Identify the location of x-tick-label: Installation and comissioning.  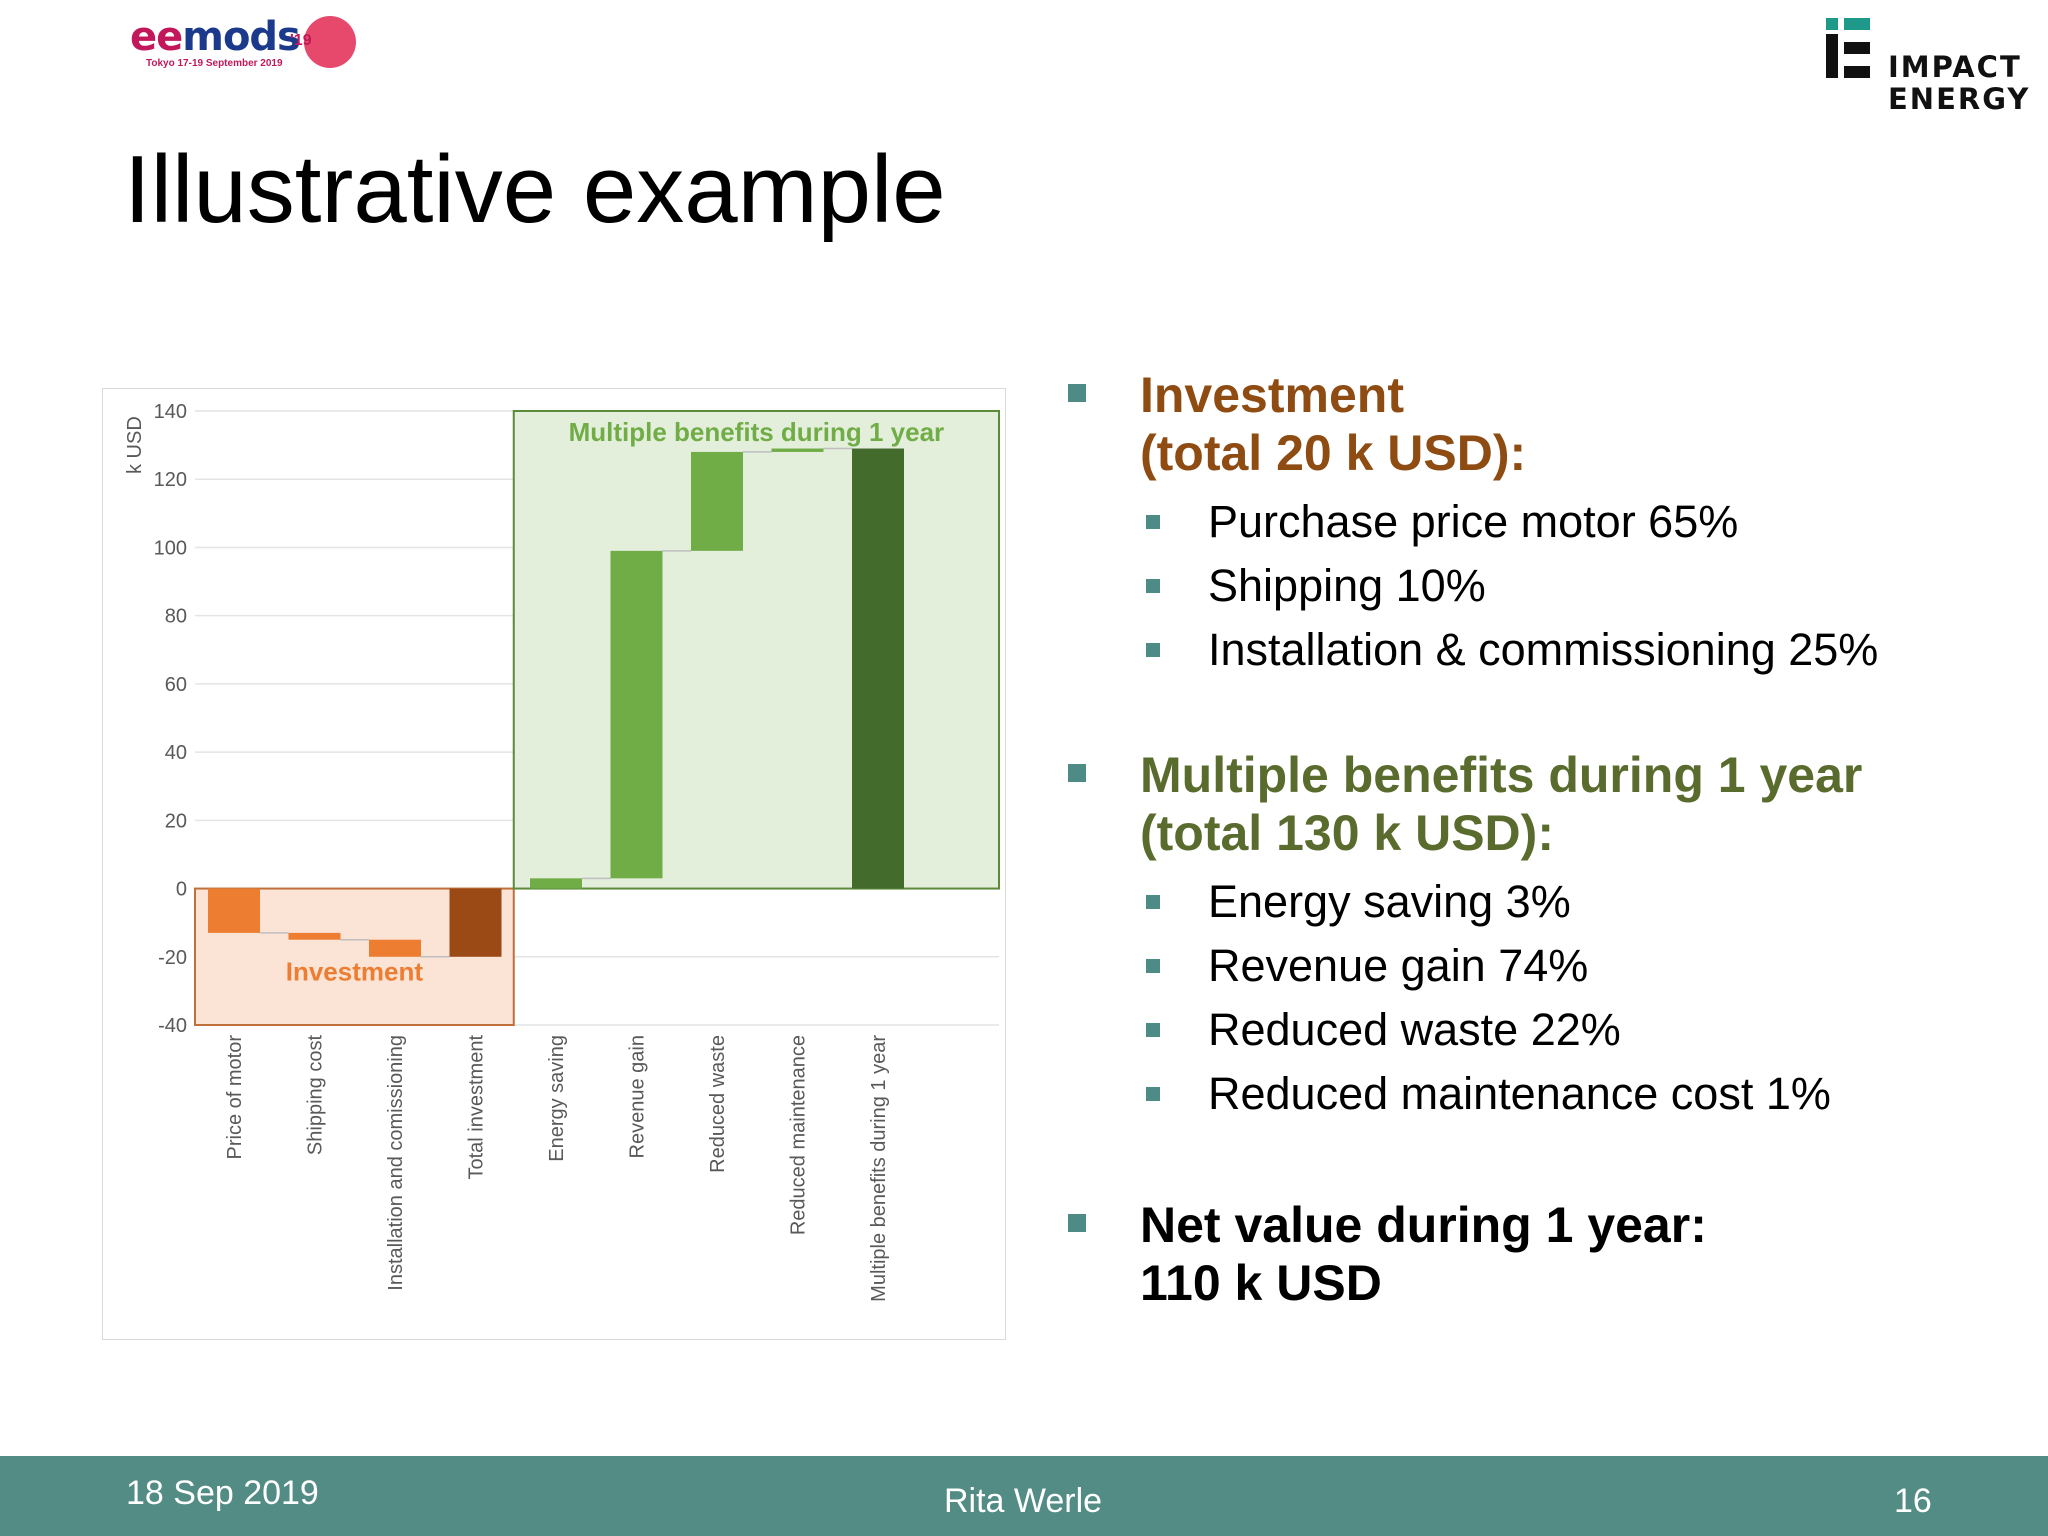
(396, 1163).